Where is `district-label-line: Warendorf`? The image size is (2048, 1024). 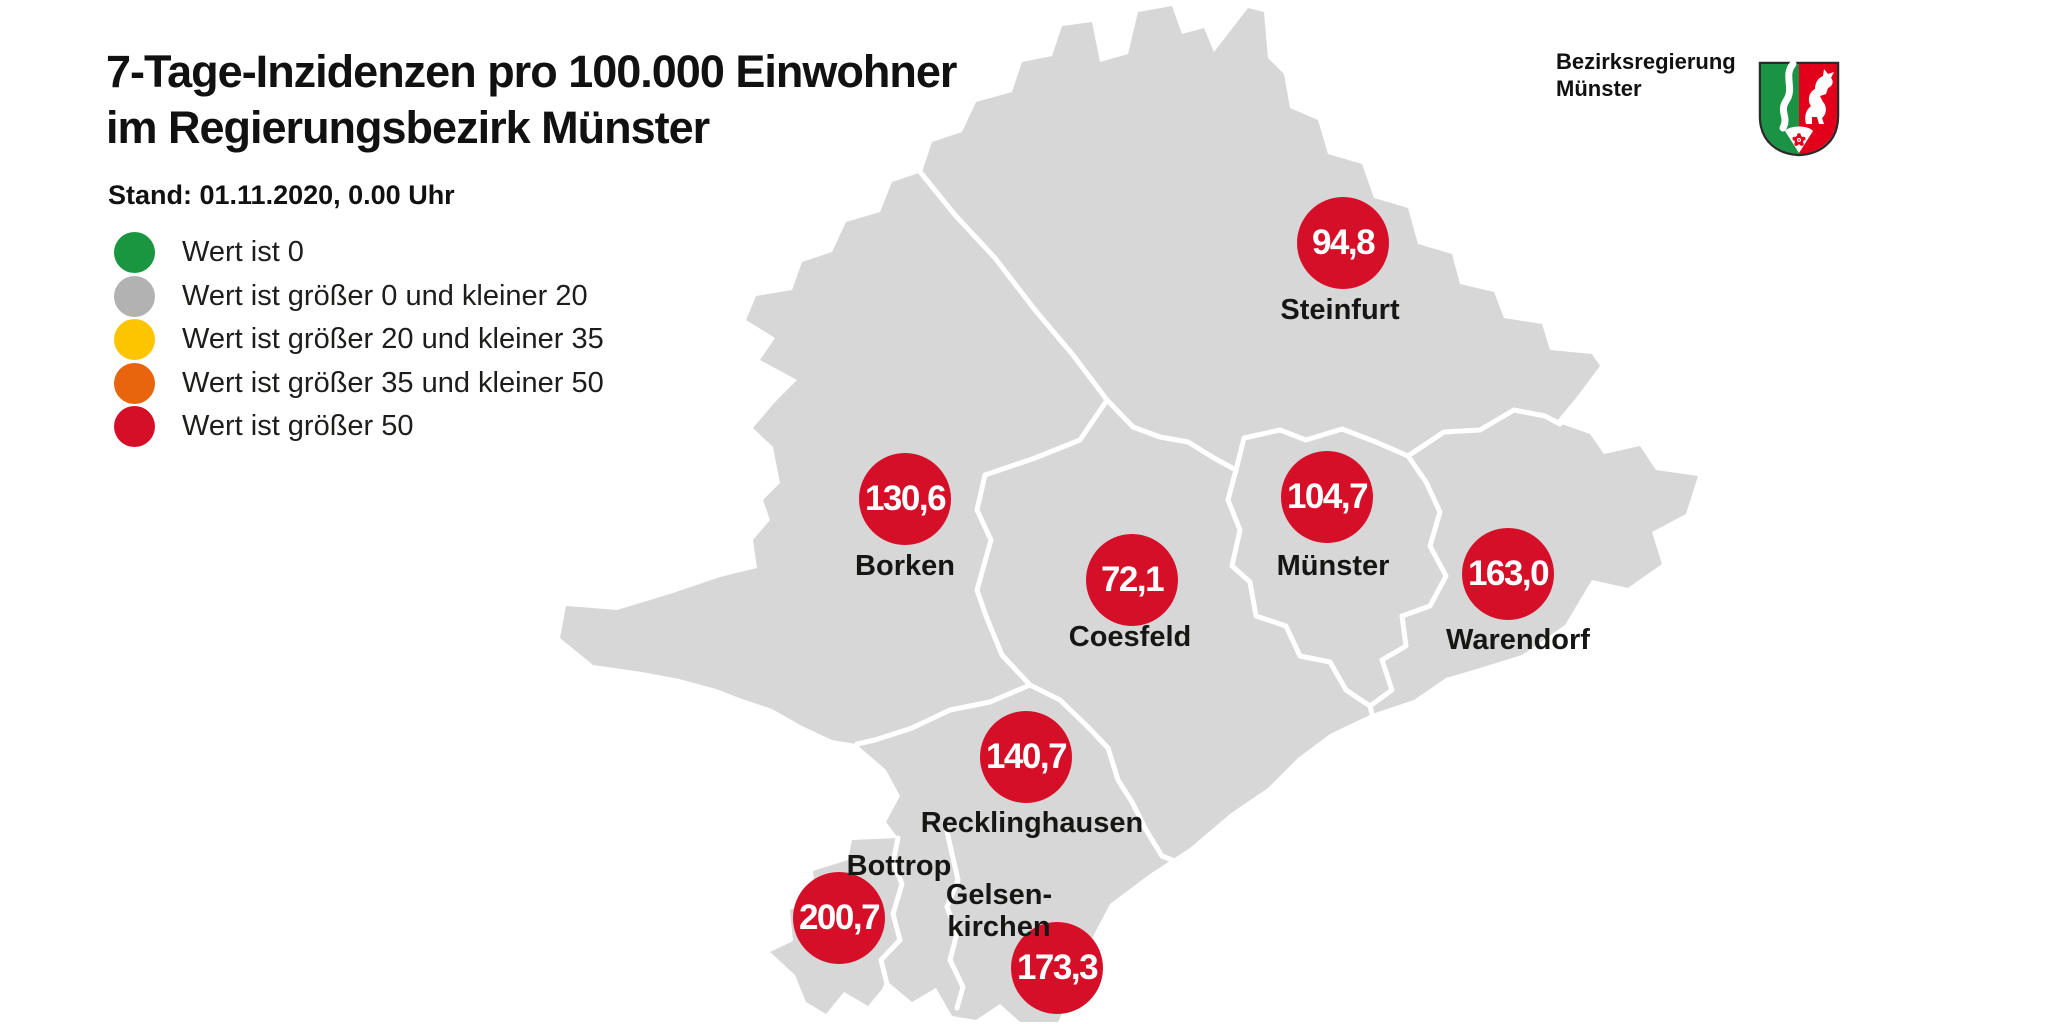 district-label-line: Warendorf is located at coordinates (1518, 640).